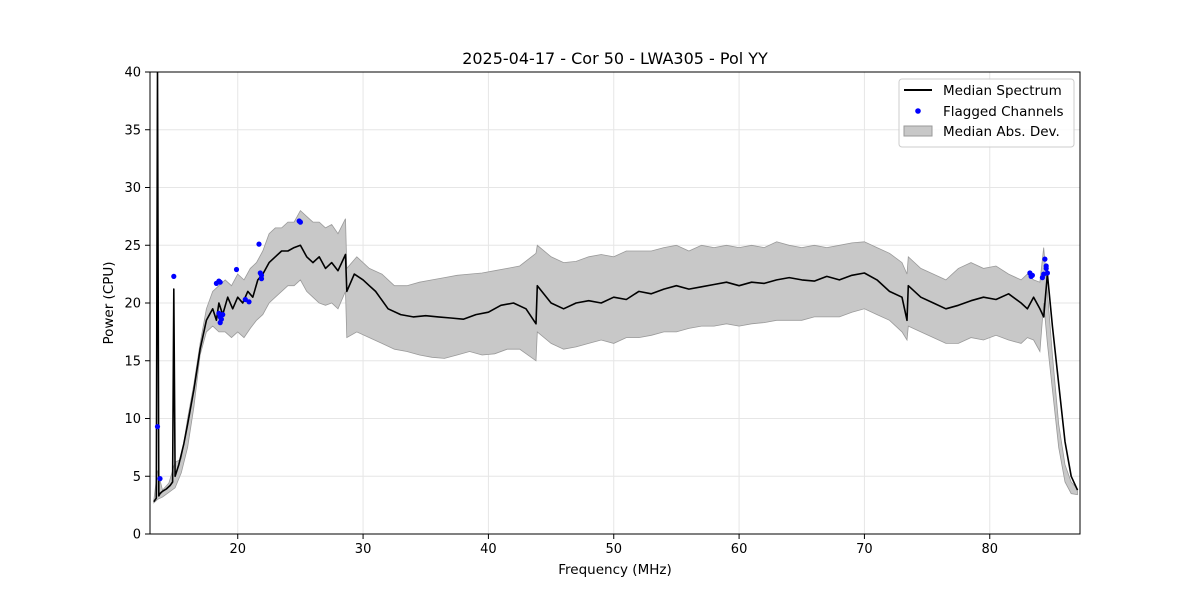  What do you see at coordinates (615, 58) in the screenshot?
I see `chart-title: 2025-04-17 - Cor 50 - LWA305 - Pol YY` at bounding box center [615, 58].